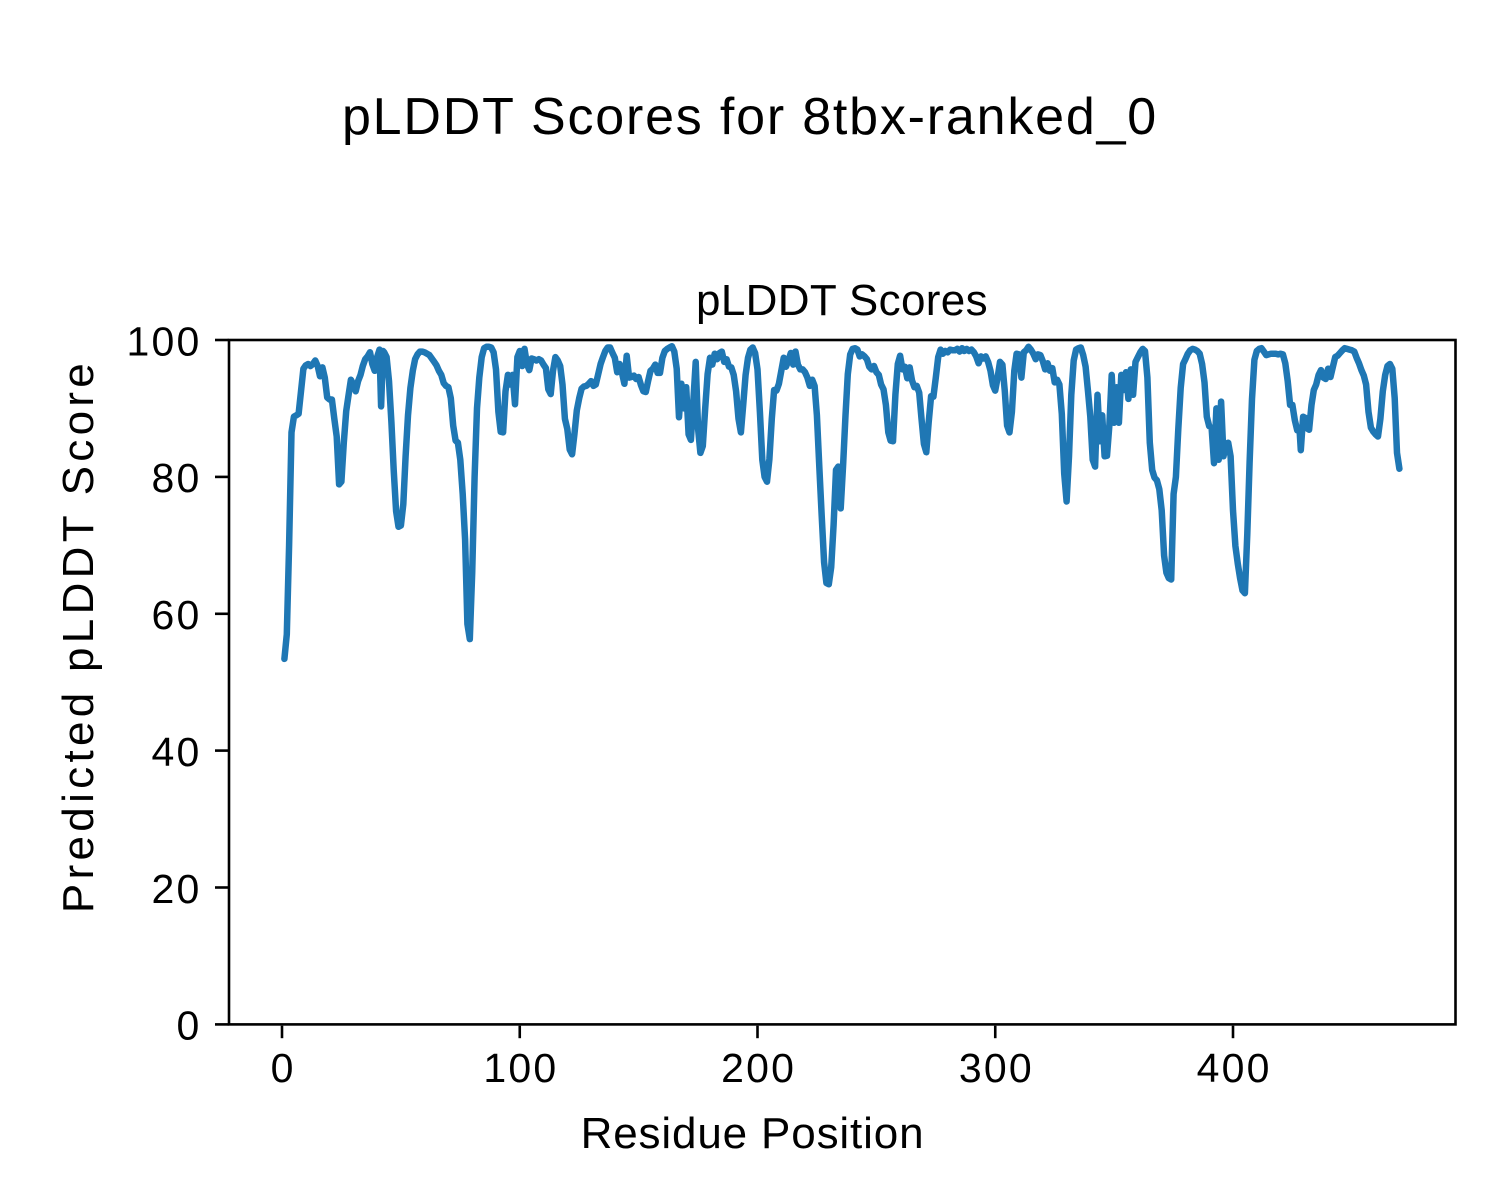 The height and width of the screenshot is (1200, 1500). Describe the element at coordinates (842, 300) in the screenshot. I see `svg-text: pLDDT Scores` at that location.